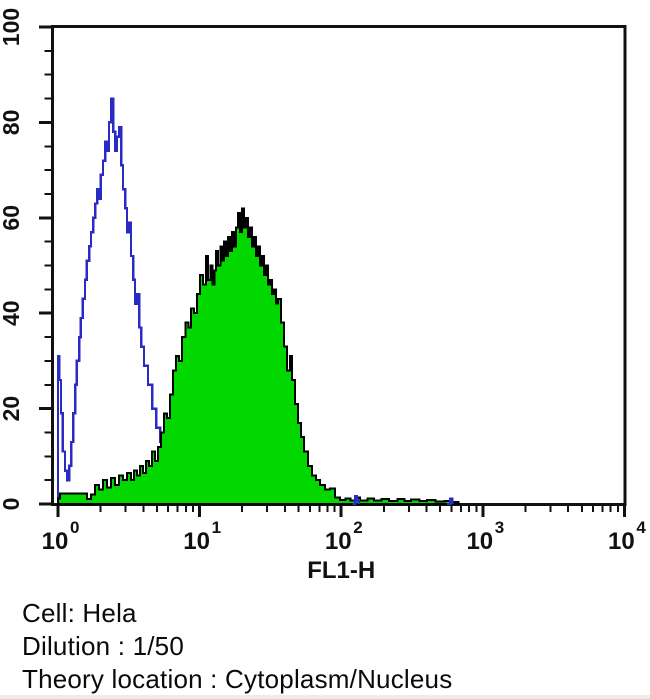  Describe the element at coordinates (341, 510) in the screenshot. I see `x-axis-ticks` at that location.